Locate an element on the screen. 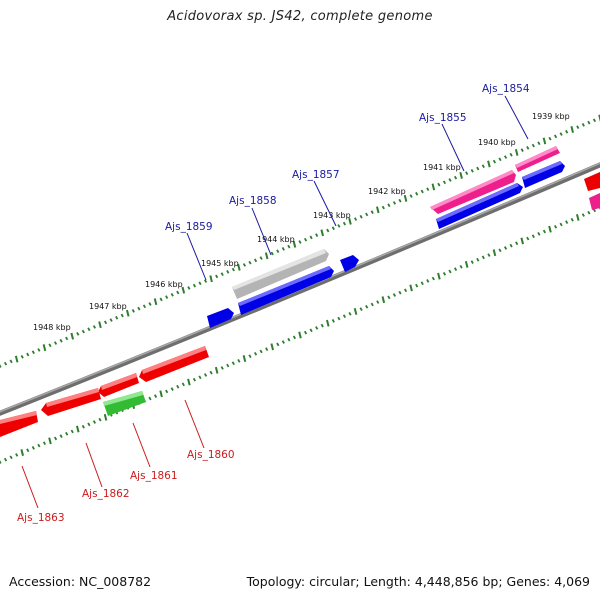  gene-ajs-1861b is located at coordinates (124, 403).